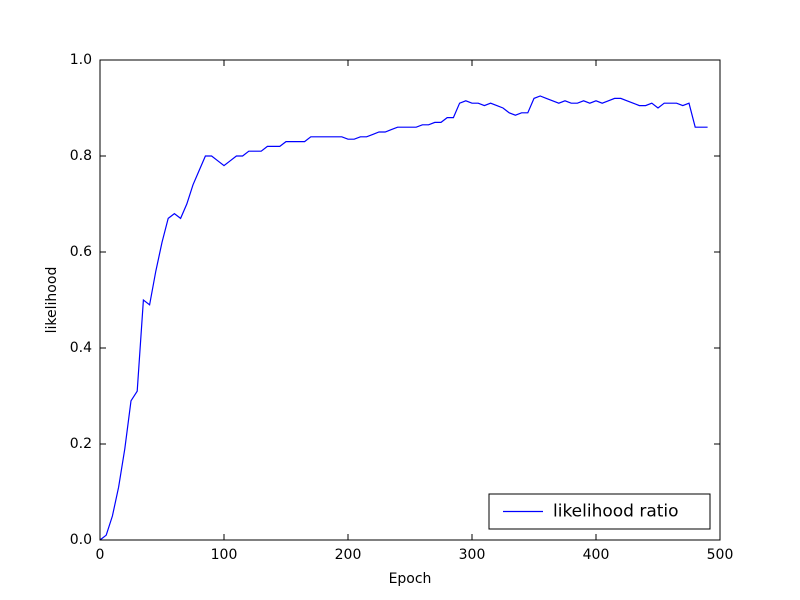 This screenshot has height=600, width=800. What do you see at coordinates (52, 300) in the screenshot?
I see `y-axis-label: likelihood` at bounding box center [52, 300].